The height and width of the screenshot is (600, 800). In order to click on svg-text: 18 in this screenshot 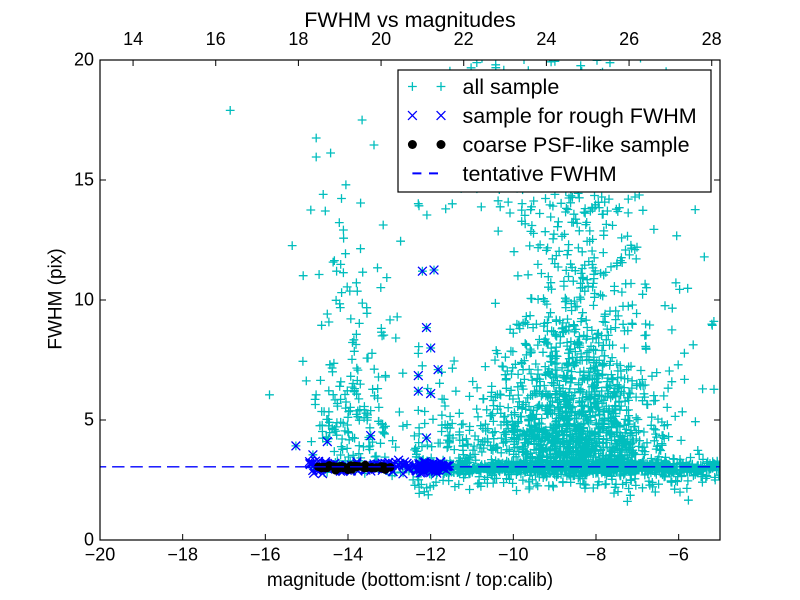, I will do `click(298, 39)`.